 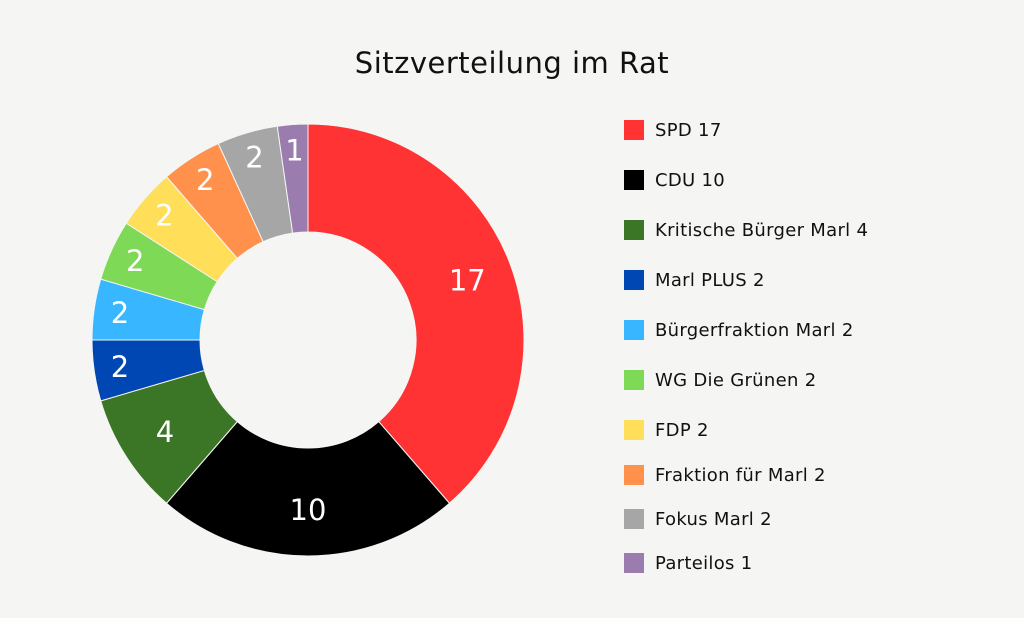 I want to click on legend-item: Fokus Marl 2, so click(x=698, y=519).